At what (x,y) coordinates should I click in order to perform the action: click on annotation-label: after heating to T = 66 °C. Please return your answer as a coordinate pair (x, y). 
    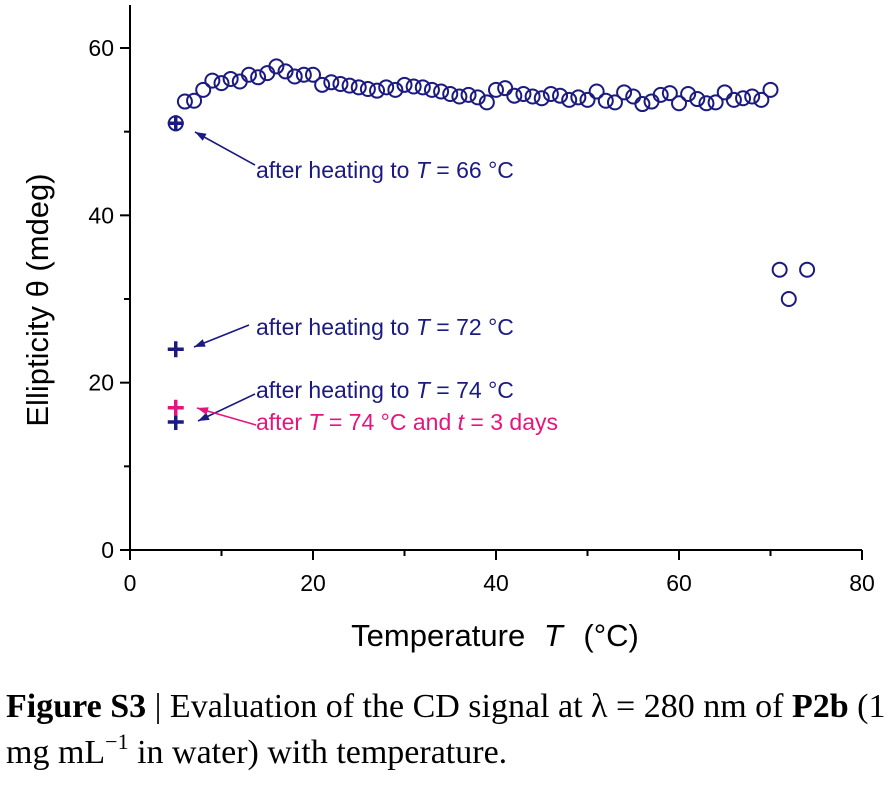
    Looking at the image, I should click on (385, 170).